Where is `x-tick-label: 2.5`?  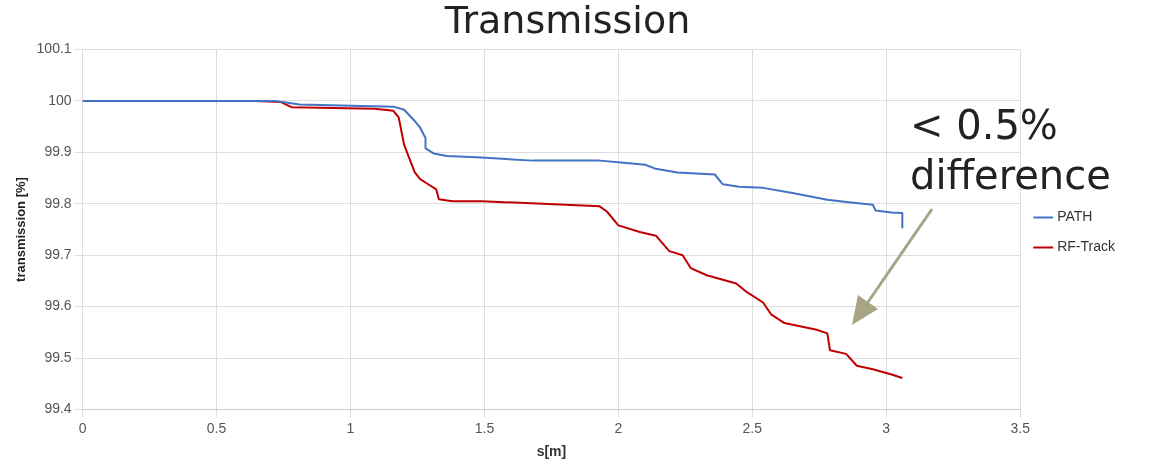
x-tick-label: 2.5 is located at coordinates (752, 427).